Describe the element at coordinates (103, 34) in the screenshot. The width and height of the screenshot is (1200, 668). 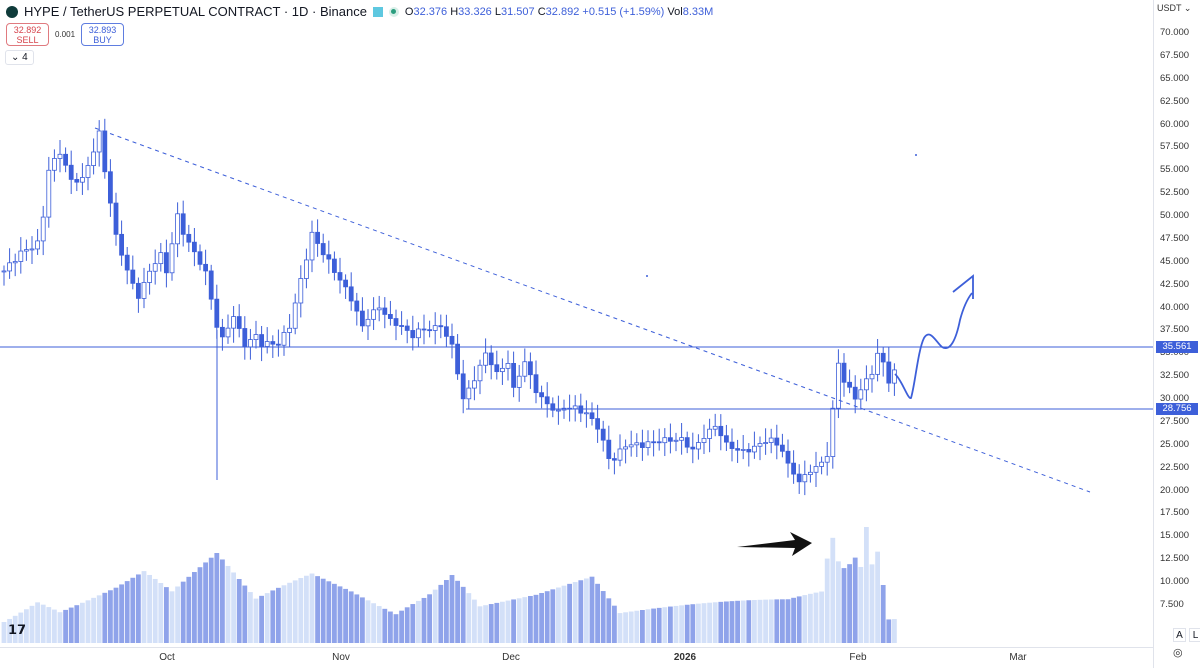
I see `buy-button: 32.893 BUY` at that location.